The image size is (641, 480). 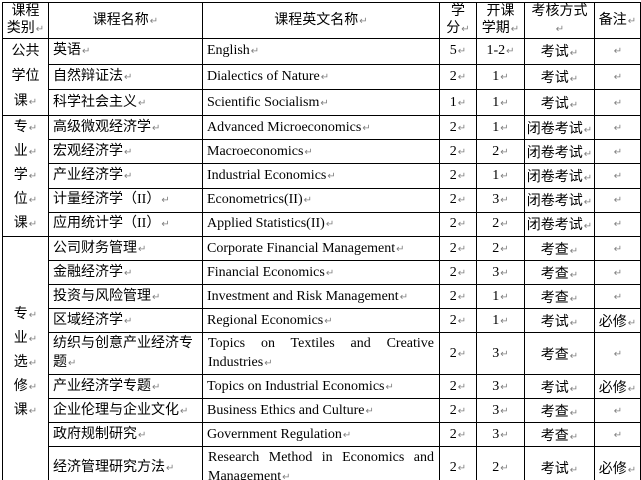 What do you see at coordinates (322, 434) in the screenshot?
I see `table-row: 政府规制研究↵ Government Regulation↵ 2↵ 3↵ 考查↵ ↵` at bounding box center [322, 434].